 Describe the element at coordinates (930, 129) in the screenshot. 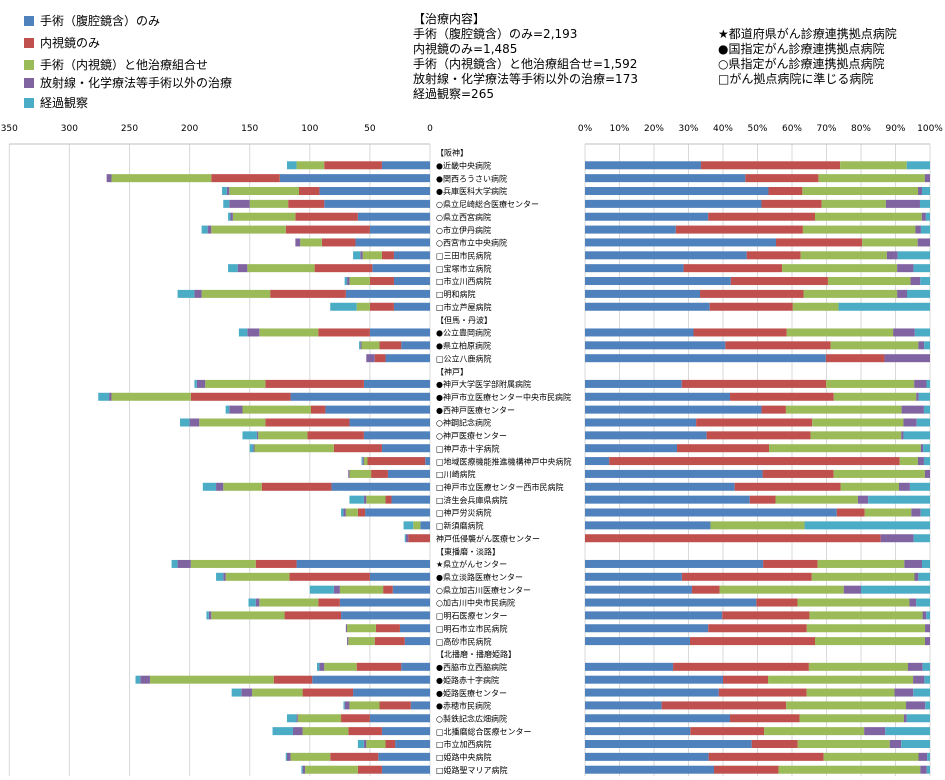

I see `right-tick-label: 100%` at that location.